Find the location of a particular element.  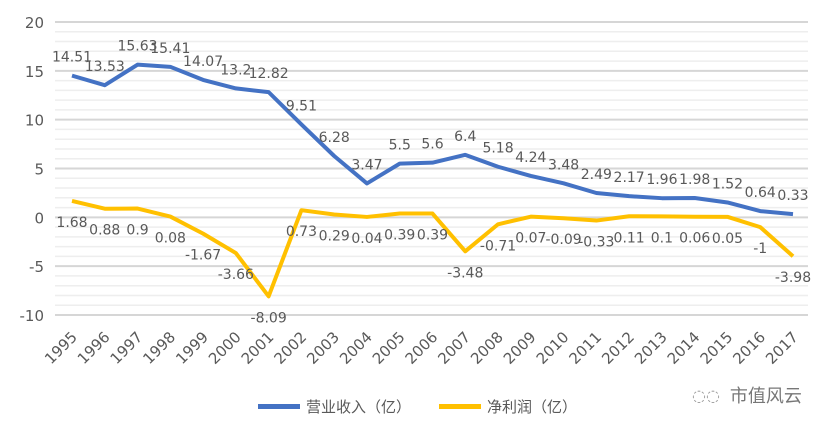

x-tick-label: 2007 is located at coordinates (454, 348).